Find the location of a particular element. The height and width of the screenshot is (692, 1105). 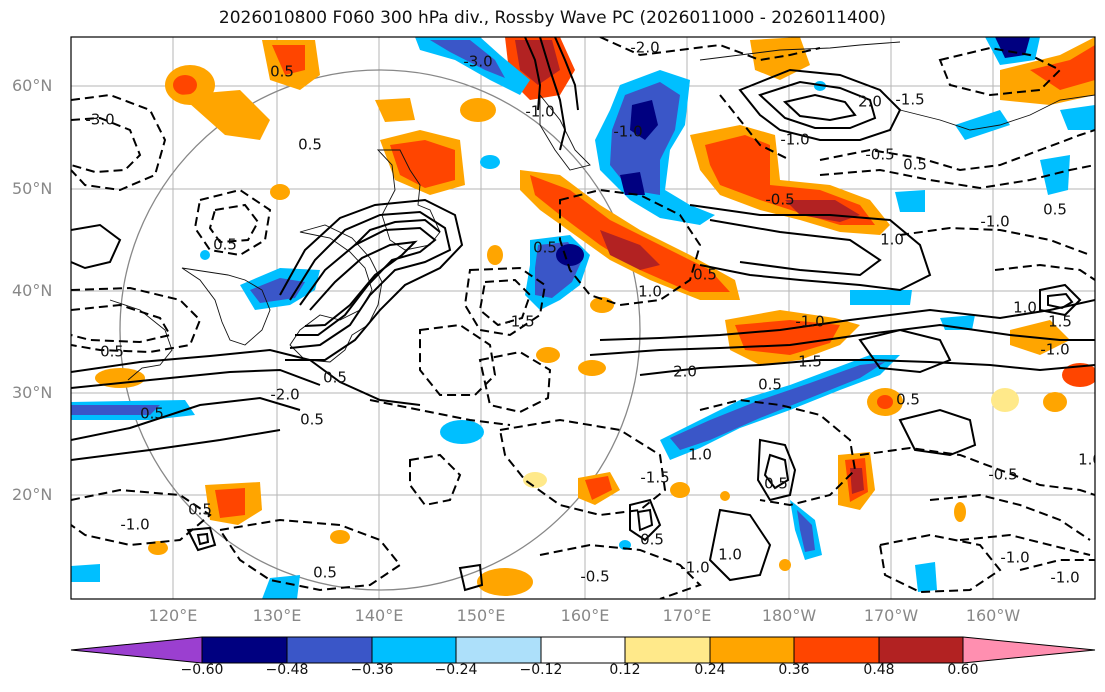

lon-label-130e: 130°E is located at coordinates (277, 615).